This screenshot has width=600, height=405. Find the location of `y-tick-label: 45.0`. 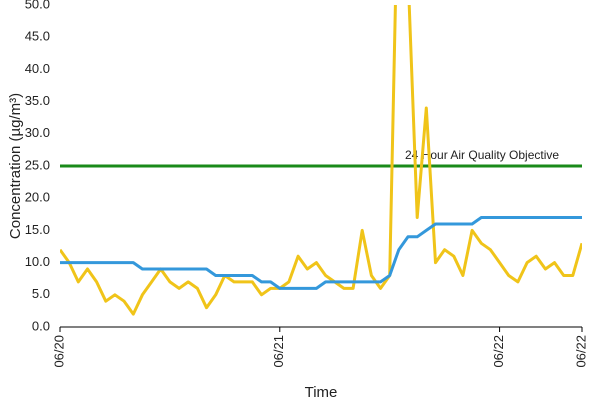

y-tick-label: 45.0 is located at coordinates (37, 36).